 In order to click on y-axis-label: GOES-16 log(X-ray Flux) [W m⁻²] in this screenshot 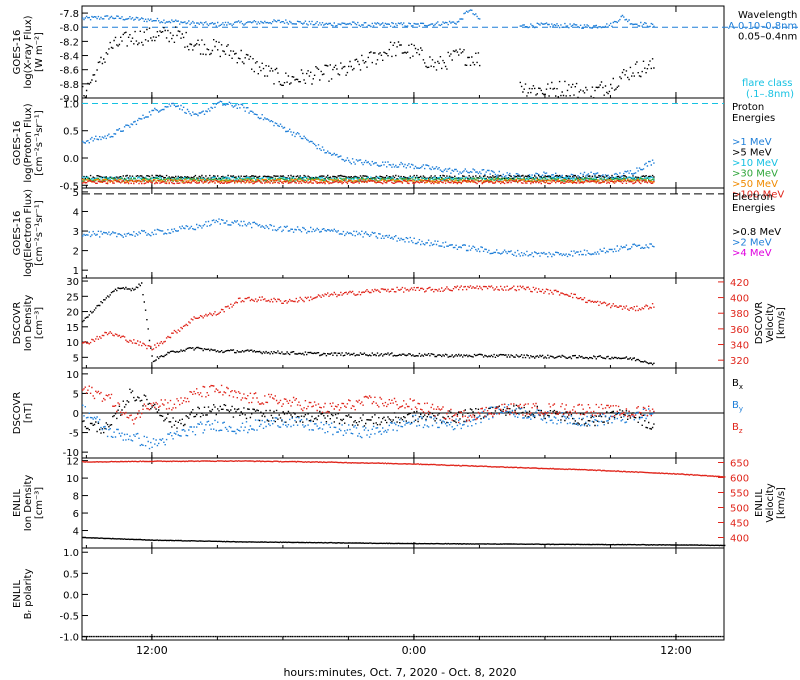, I will do `click(28, 51)`.